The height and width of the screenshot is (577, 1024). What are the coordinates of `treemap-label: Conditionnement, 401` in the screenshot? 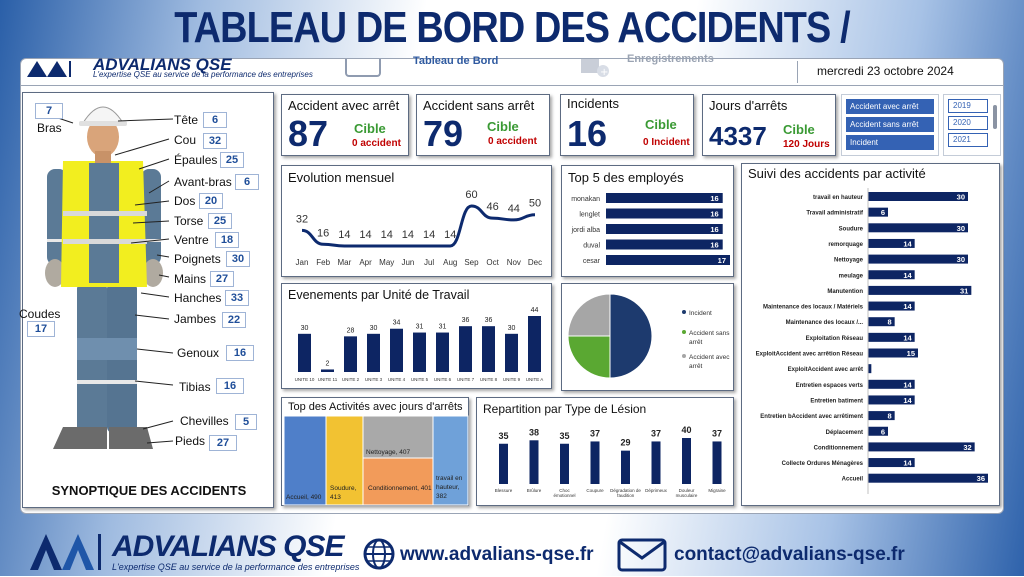 It's located at (400, 488).